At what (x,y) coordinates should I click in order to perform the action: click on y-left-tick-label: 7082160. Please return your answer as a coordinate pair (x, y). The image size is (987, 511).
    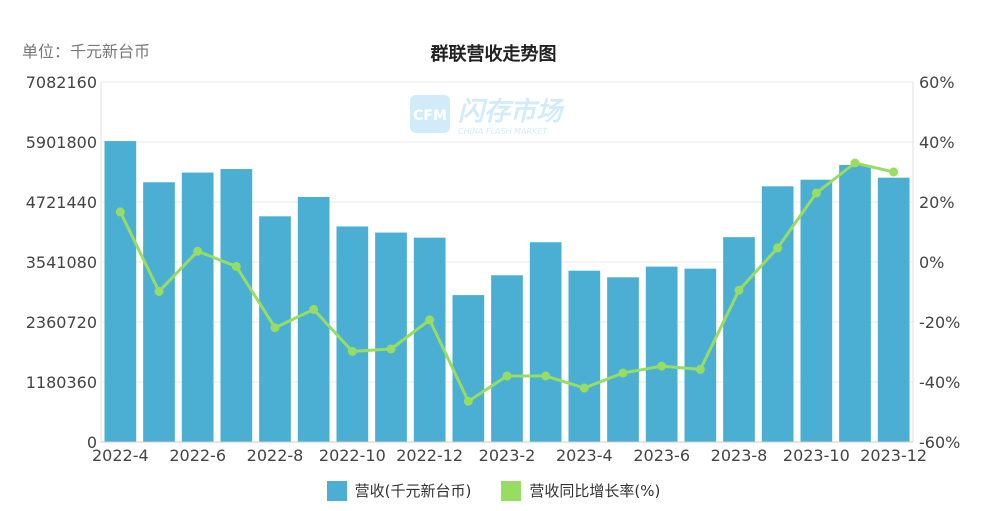
    Looking at the image, I should click on (61, 82).